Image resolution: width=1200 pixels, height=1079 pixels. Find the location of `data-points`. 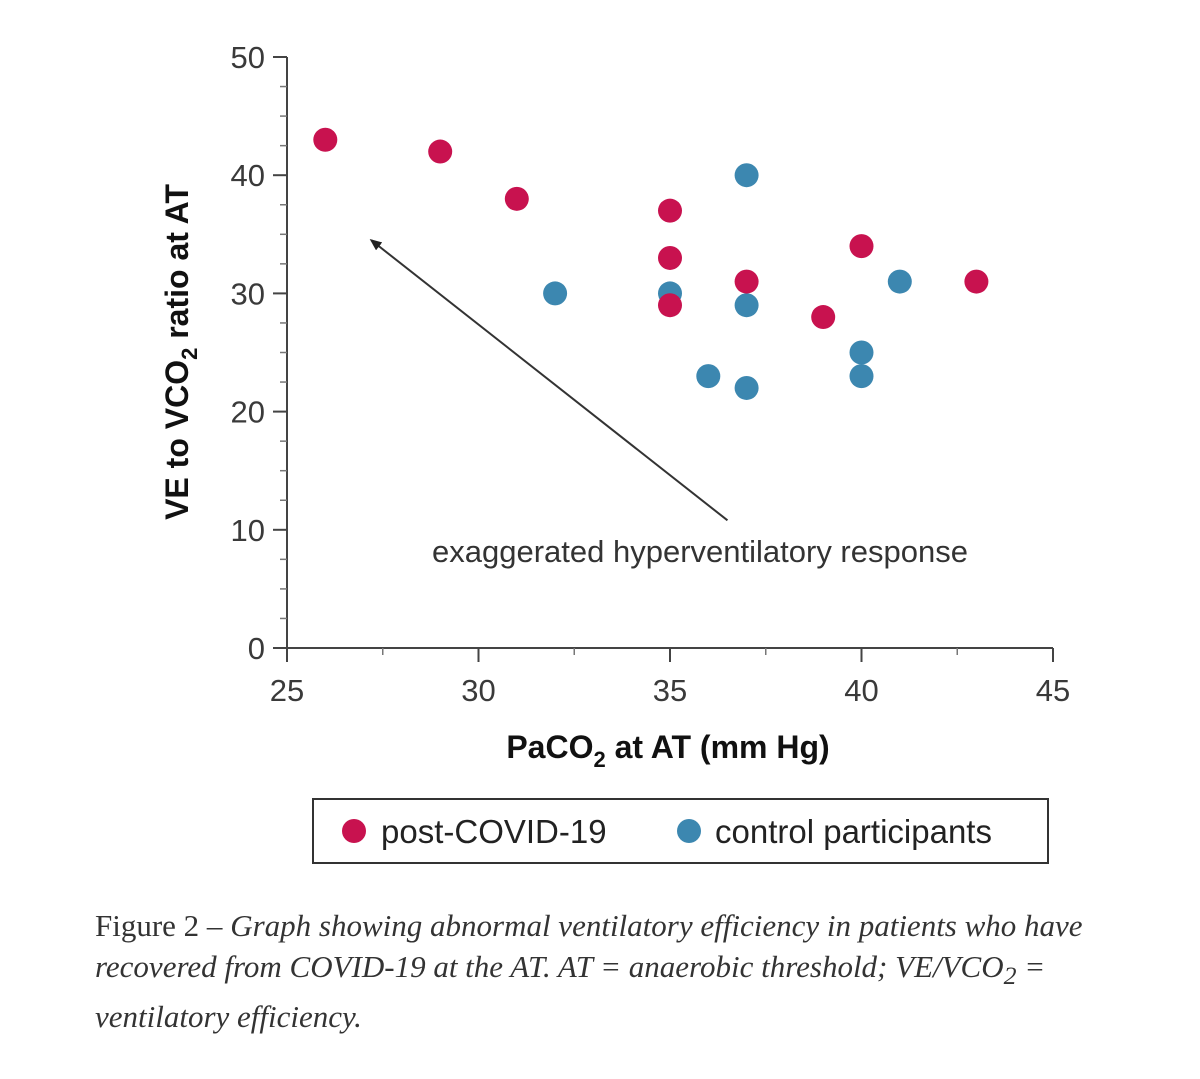

data-points is located at coordinates (651, 263).